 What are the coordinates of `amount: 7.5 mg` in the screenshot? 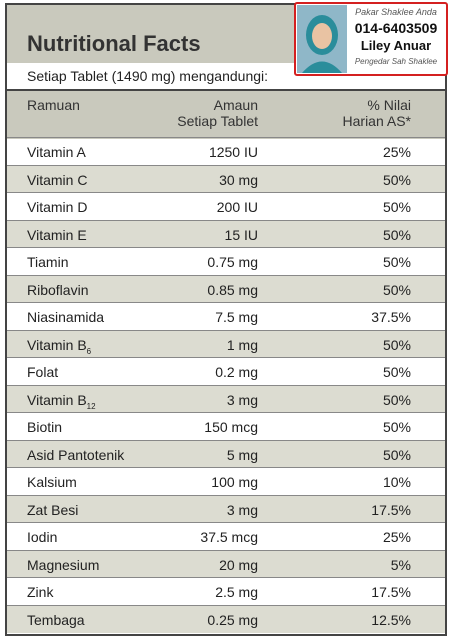 It's located at (236, 317).